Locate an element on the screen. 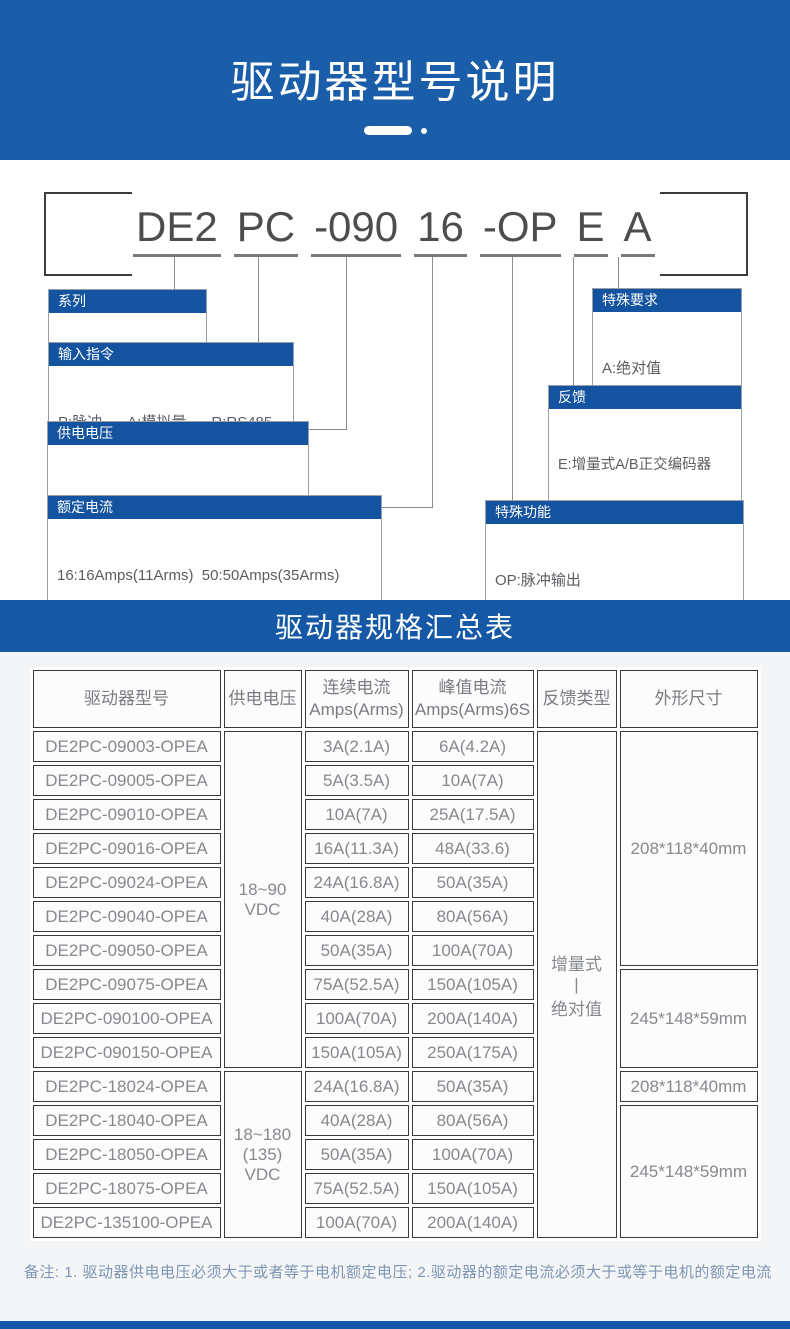  peak-cell: 80A(56A) is located at coordinates (472, 1120).